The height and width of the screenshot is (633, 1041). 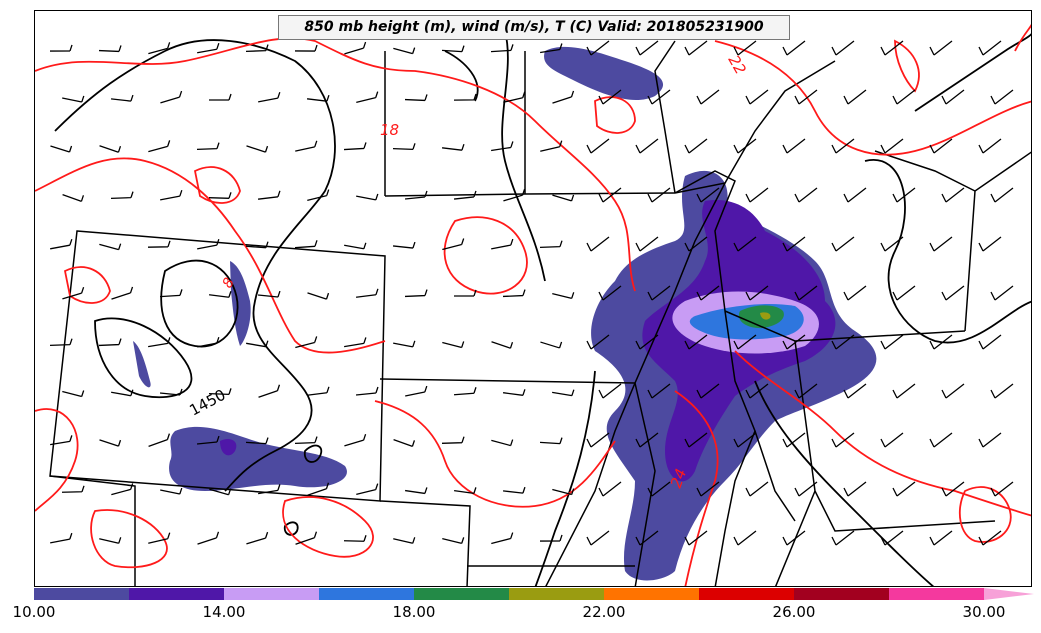 What do you see at coordinates (389, 130) in the screenshot?
I see `temp-label-18: 18` at bounding box center [389, 130].